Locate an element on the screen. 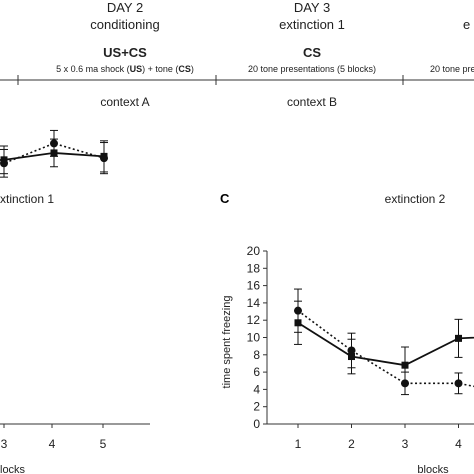 This screenshot has width=474, height=474. y-tick-label: 8 is located at coordinates (256, 355).